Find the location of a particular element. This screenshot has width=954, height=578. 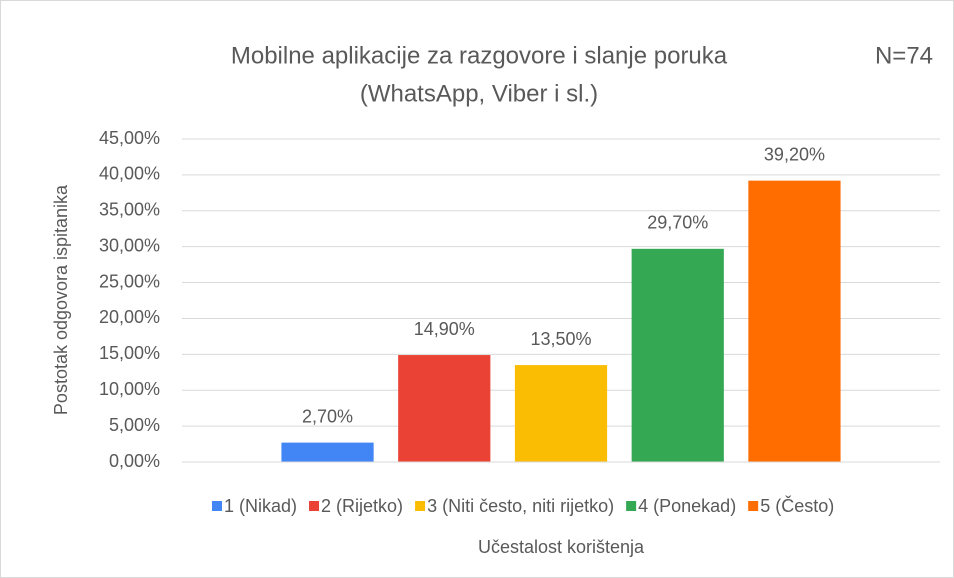

y-tick-label: 5,00% is located at coordinates (134, 425).